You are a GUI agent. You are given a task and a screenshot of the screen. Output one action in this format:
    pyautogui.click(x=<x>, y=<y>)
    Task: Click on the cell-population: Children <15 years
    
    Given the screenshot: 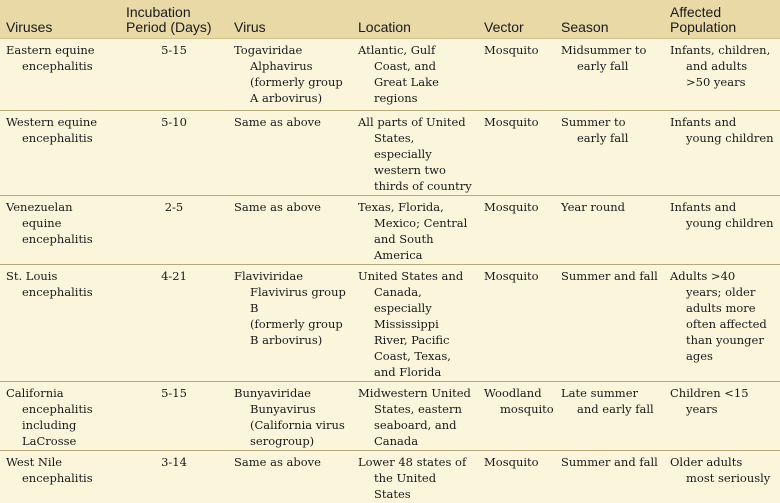 What is the action you would take?
    pyautogui.click(x=722, y=416)
    